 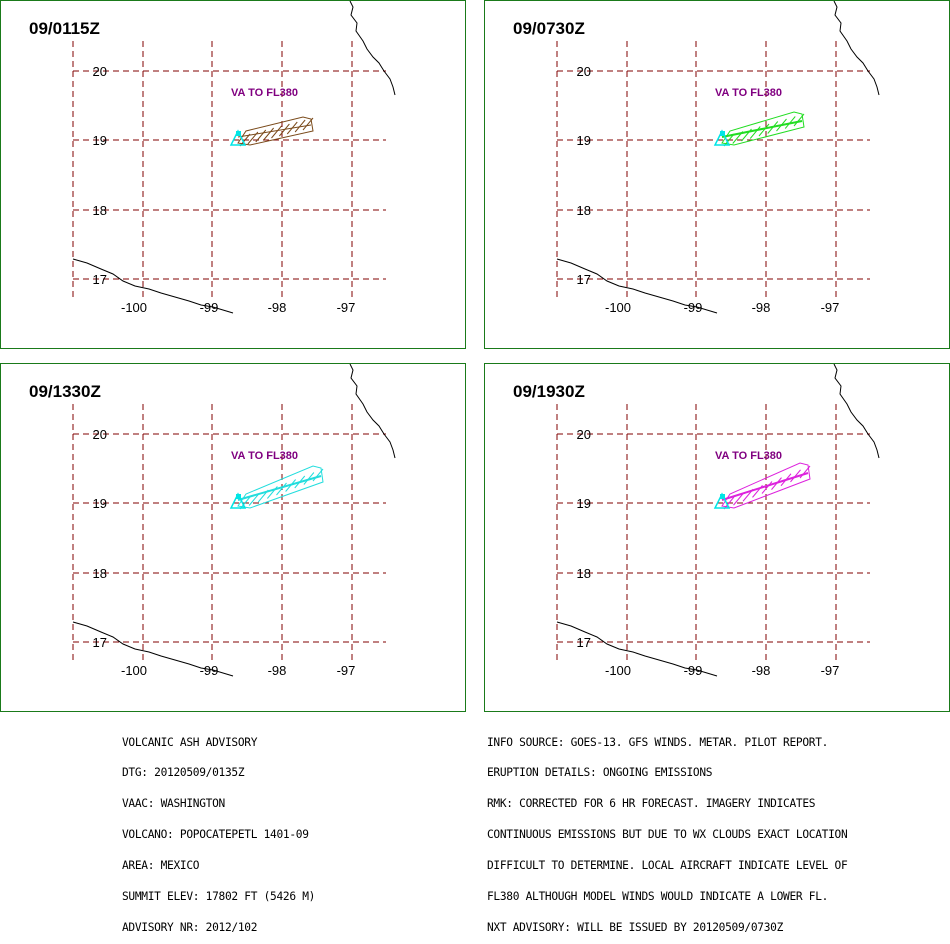 What do you see at coordinates (234, 521) in the screenshot?
I see `map-svg-3: 20 19 18 17 -100 -99 -98 -97 VA TO FL380` at bounding box center [234, 521].